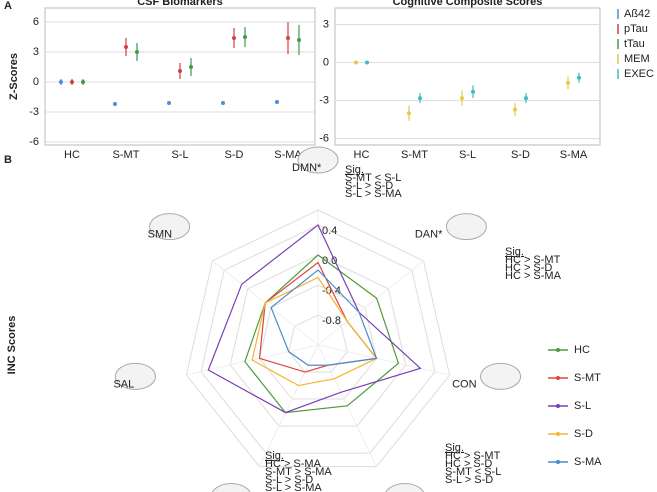 This screenshot has height=492, width=657. What do you see at coordinates (8, 6) in the screenshot?
I see `panel-label: A` at bounding box center [8, 6].